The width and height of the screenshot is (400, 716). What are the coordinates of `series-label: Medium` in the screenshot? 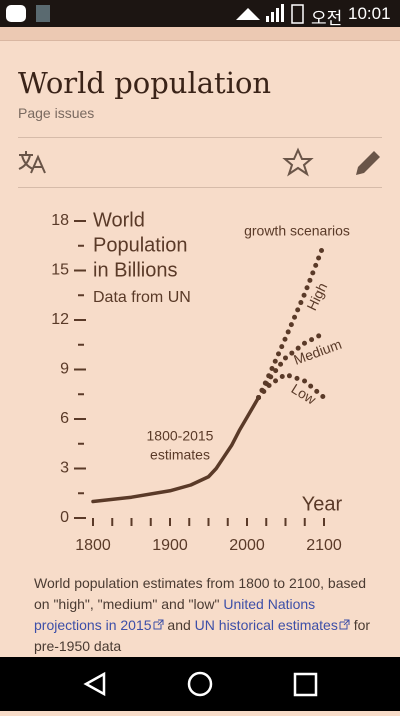 It's located at (317, 352).